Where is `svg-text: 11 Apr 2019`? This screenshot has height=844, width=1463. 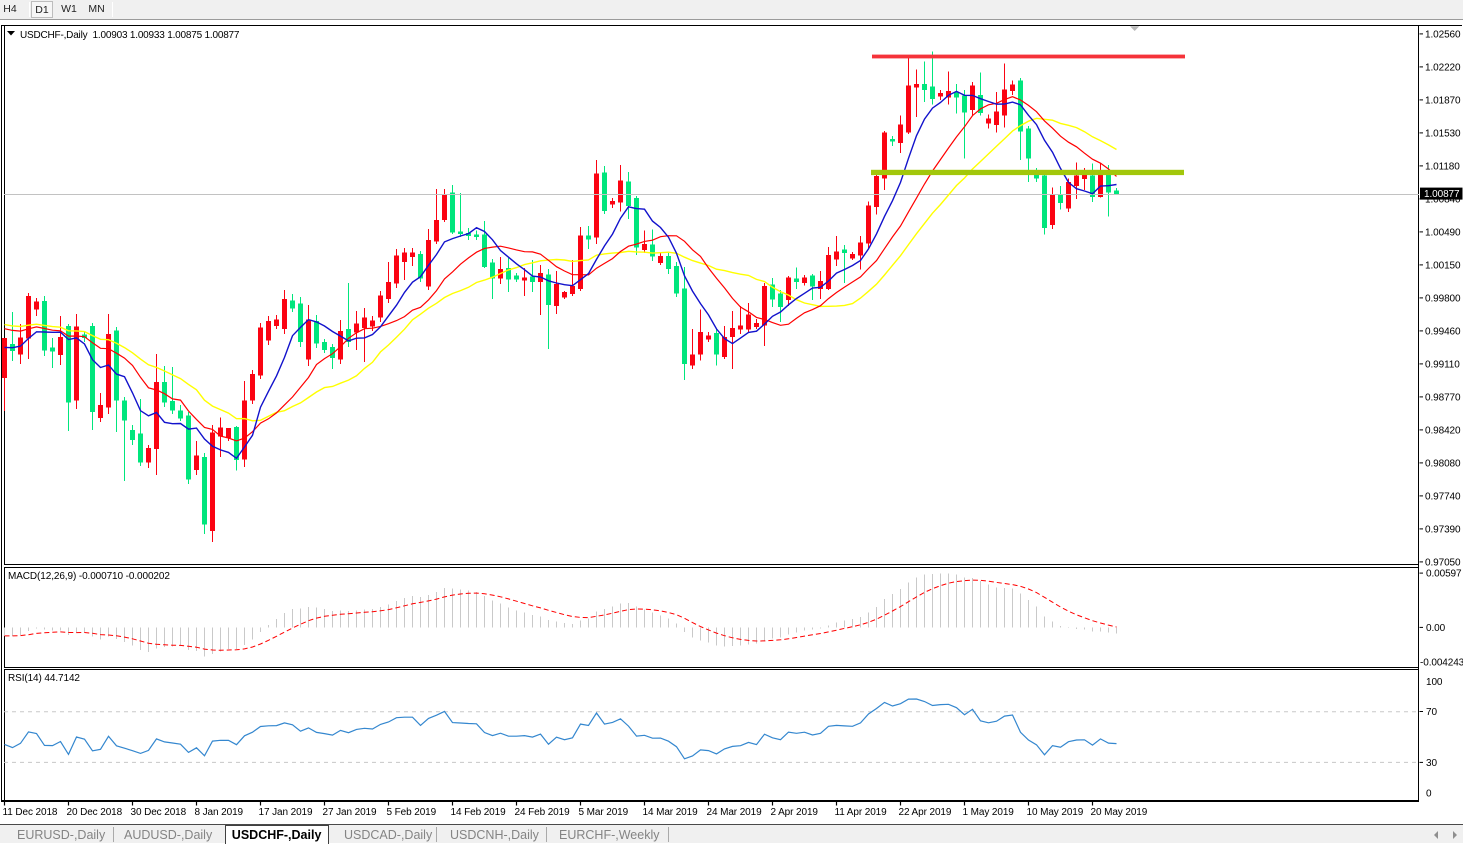 svg-text: 11 Apr 2019 is located at coordinates (861, 812).